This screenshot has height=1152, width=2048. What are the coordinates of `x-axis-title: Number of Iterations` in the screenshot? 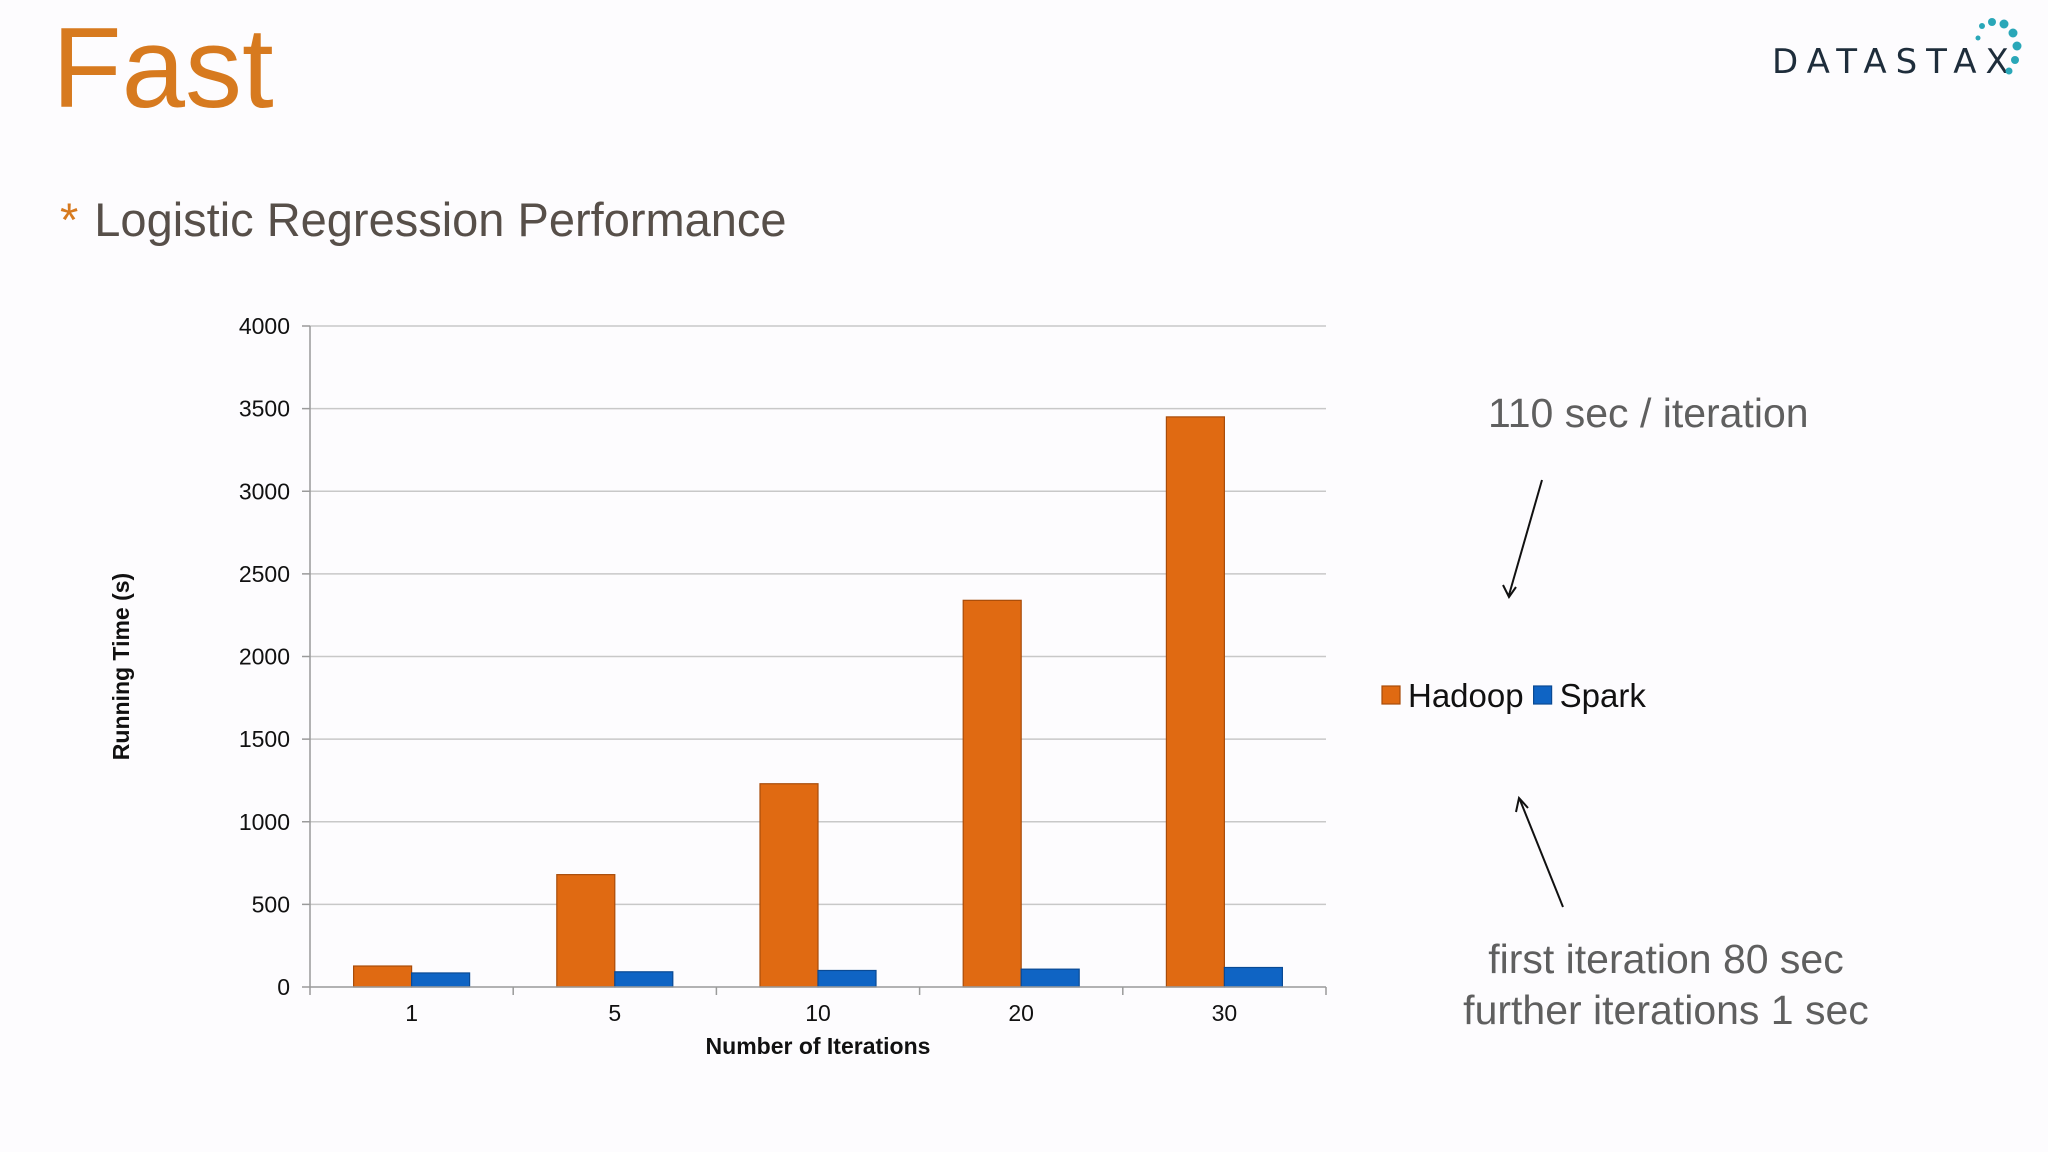 It's located at (818, 1046).